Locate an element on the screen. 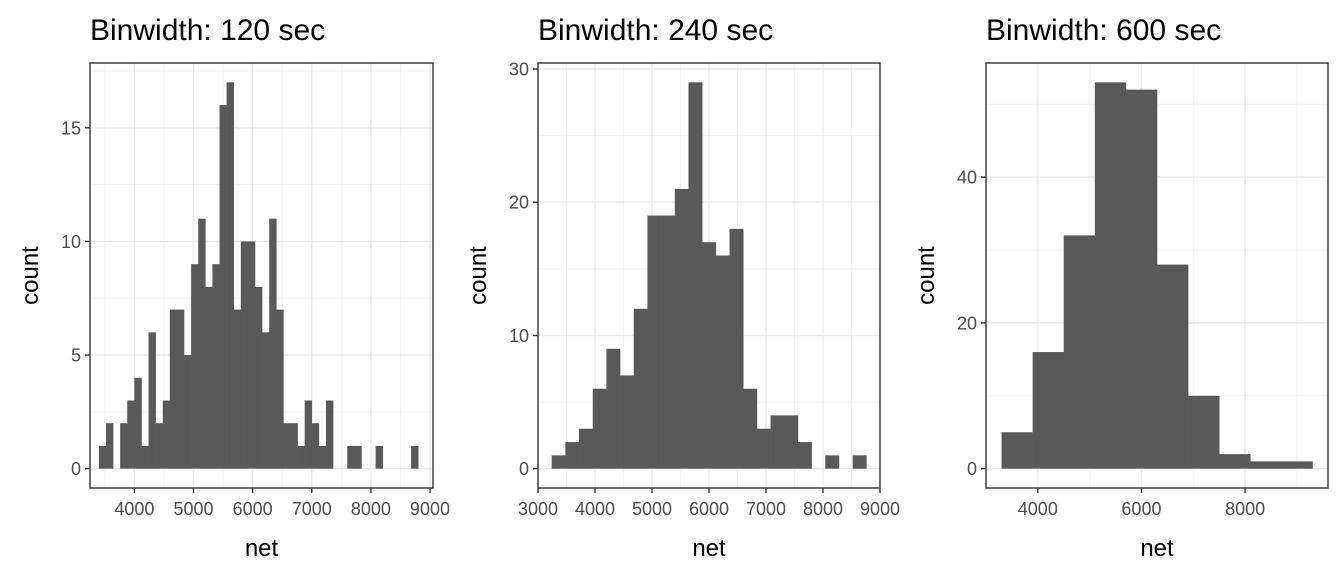 The width and height of the screenshot is (1344, 576). x-tick-label: 3000 is located at coordinates (538, 509).